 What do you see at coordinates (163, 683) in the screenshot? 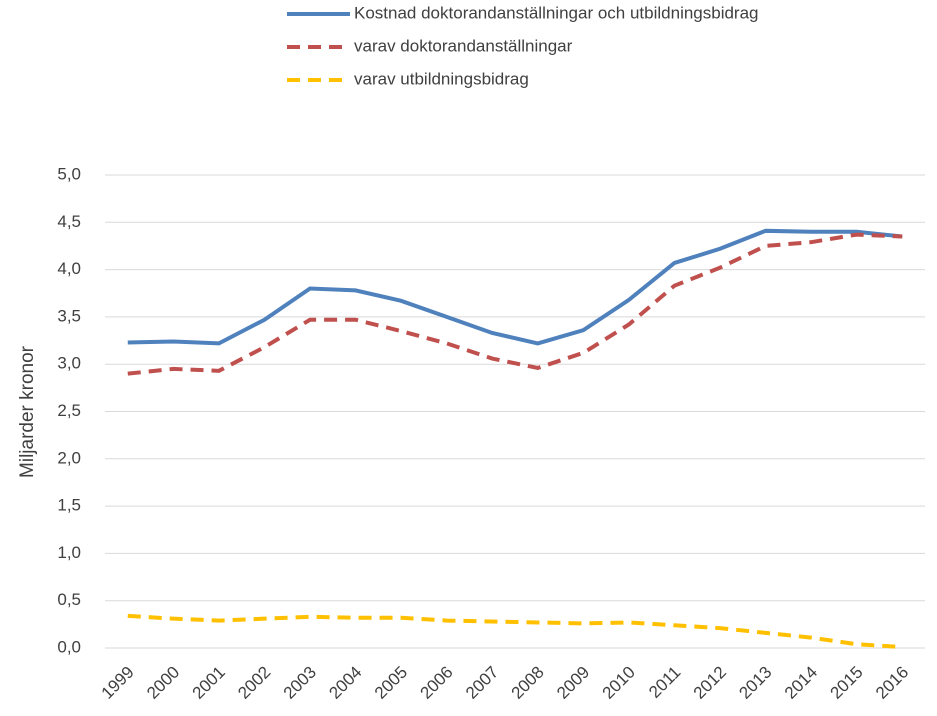
I see `x-tick-label: 2000` at bounding box center [163, 683].